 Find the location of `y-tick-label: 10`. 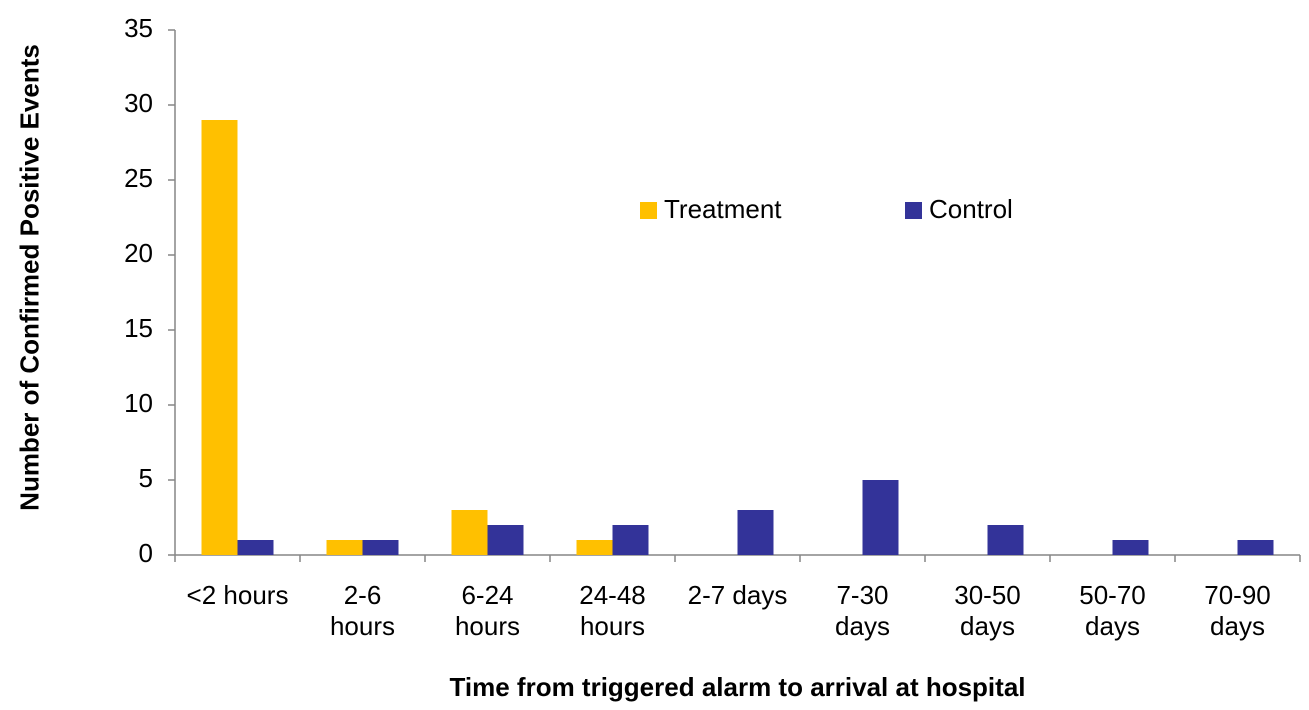

y-tick-label: 10 is located at coordinates (138, 403).